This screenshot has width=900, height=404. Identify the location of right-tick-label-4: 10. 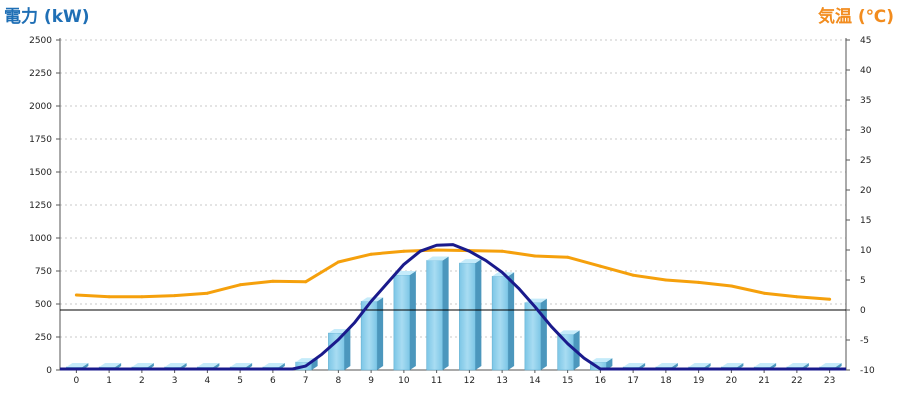
(866, 251).